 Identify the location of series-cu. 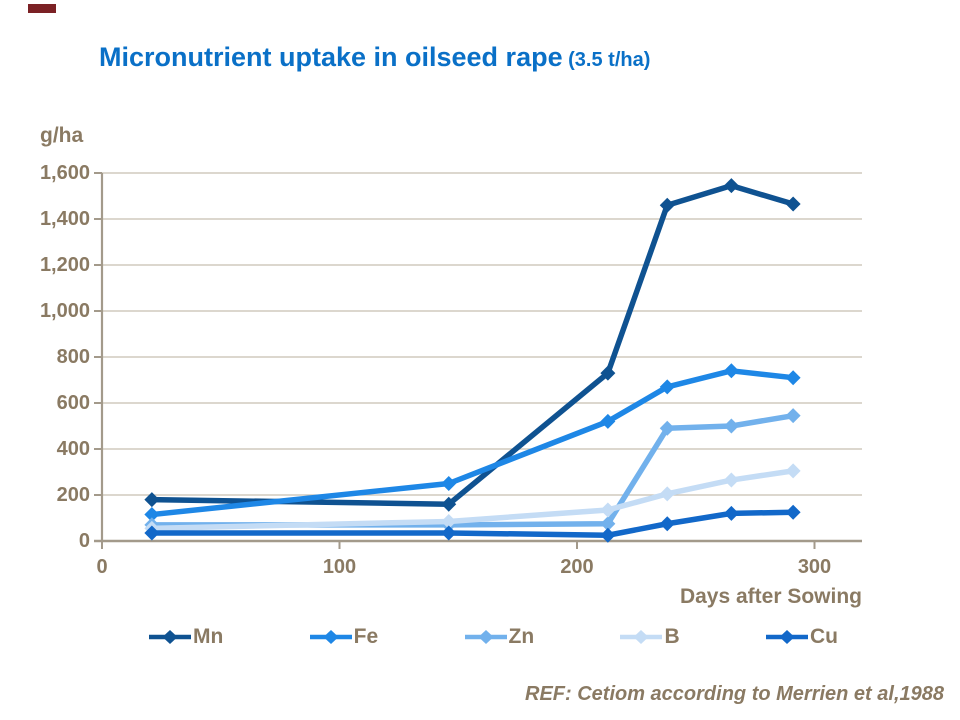
(472, 523).